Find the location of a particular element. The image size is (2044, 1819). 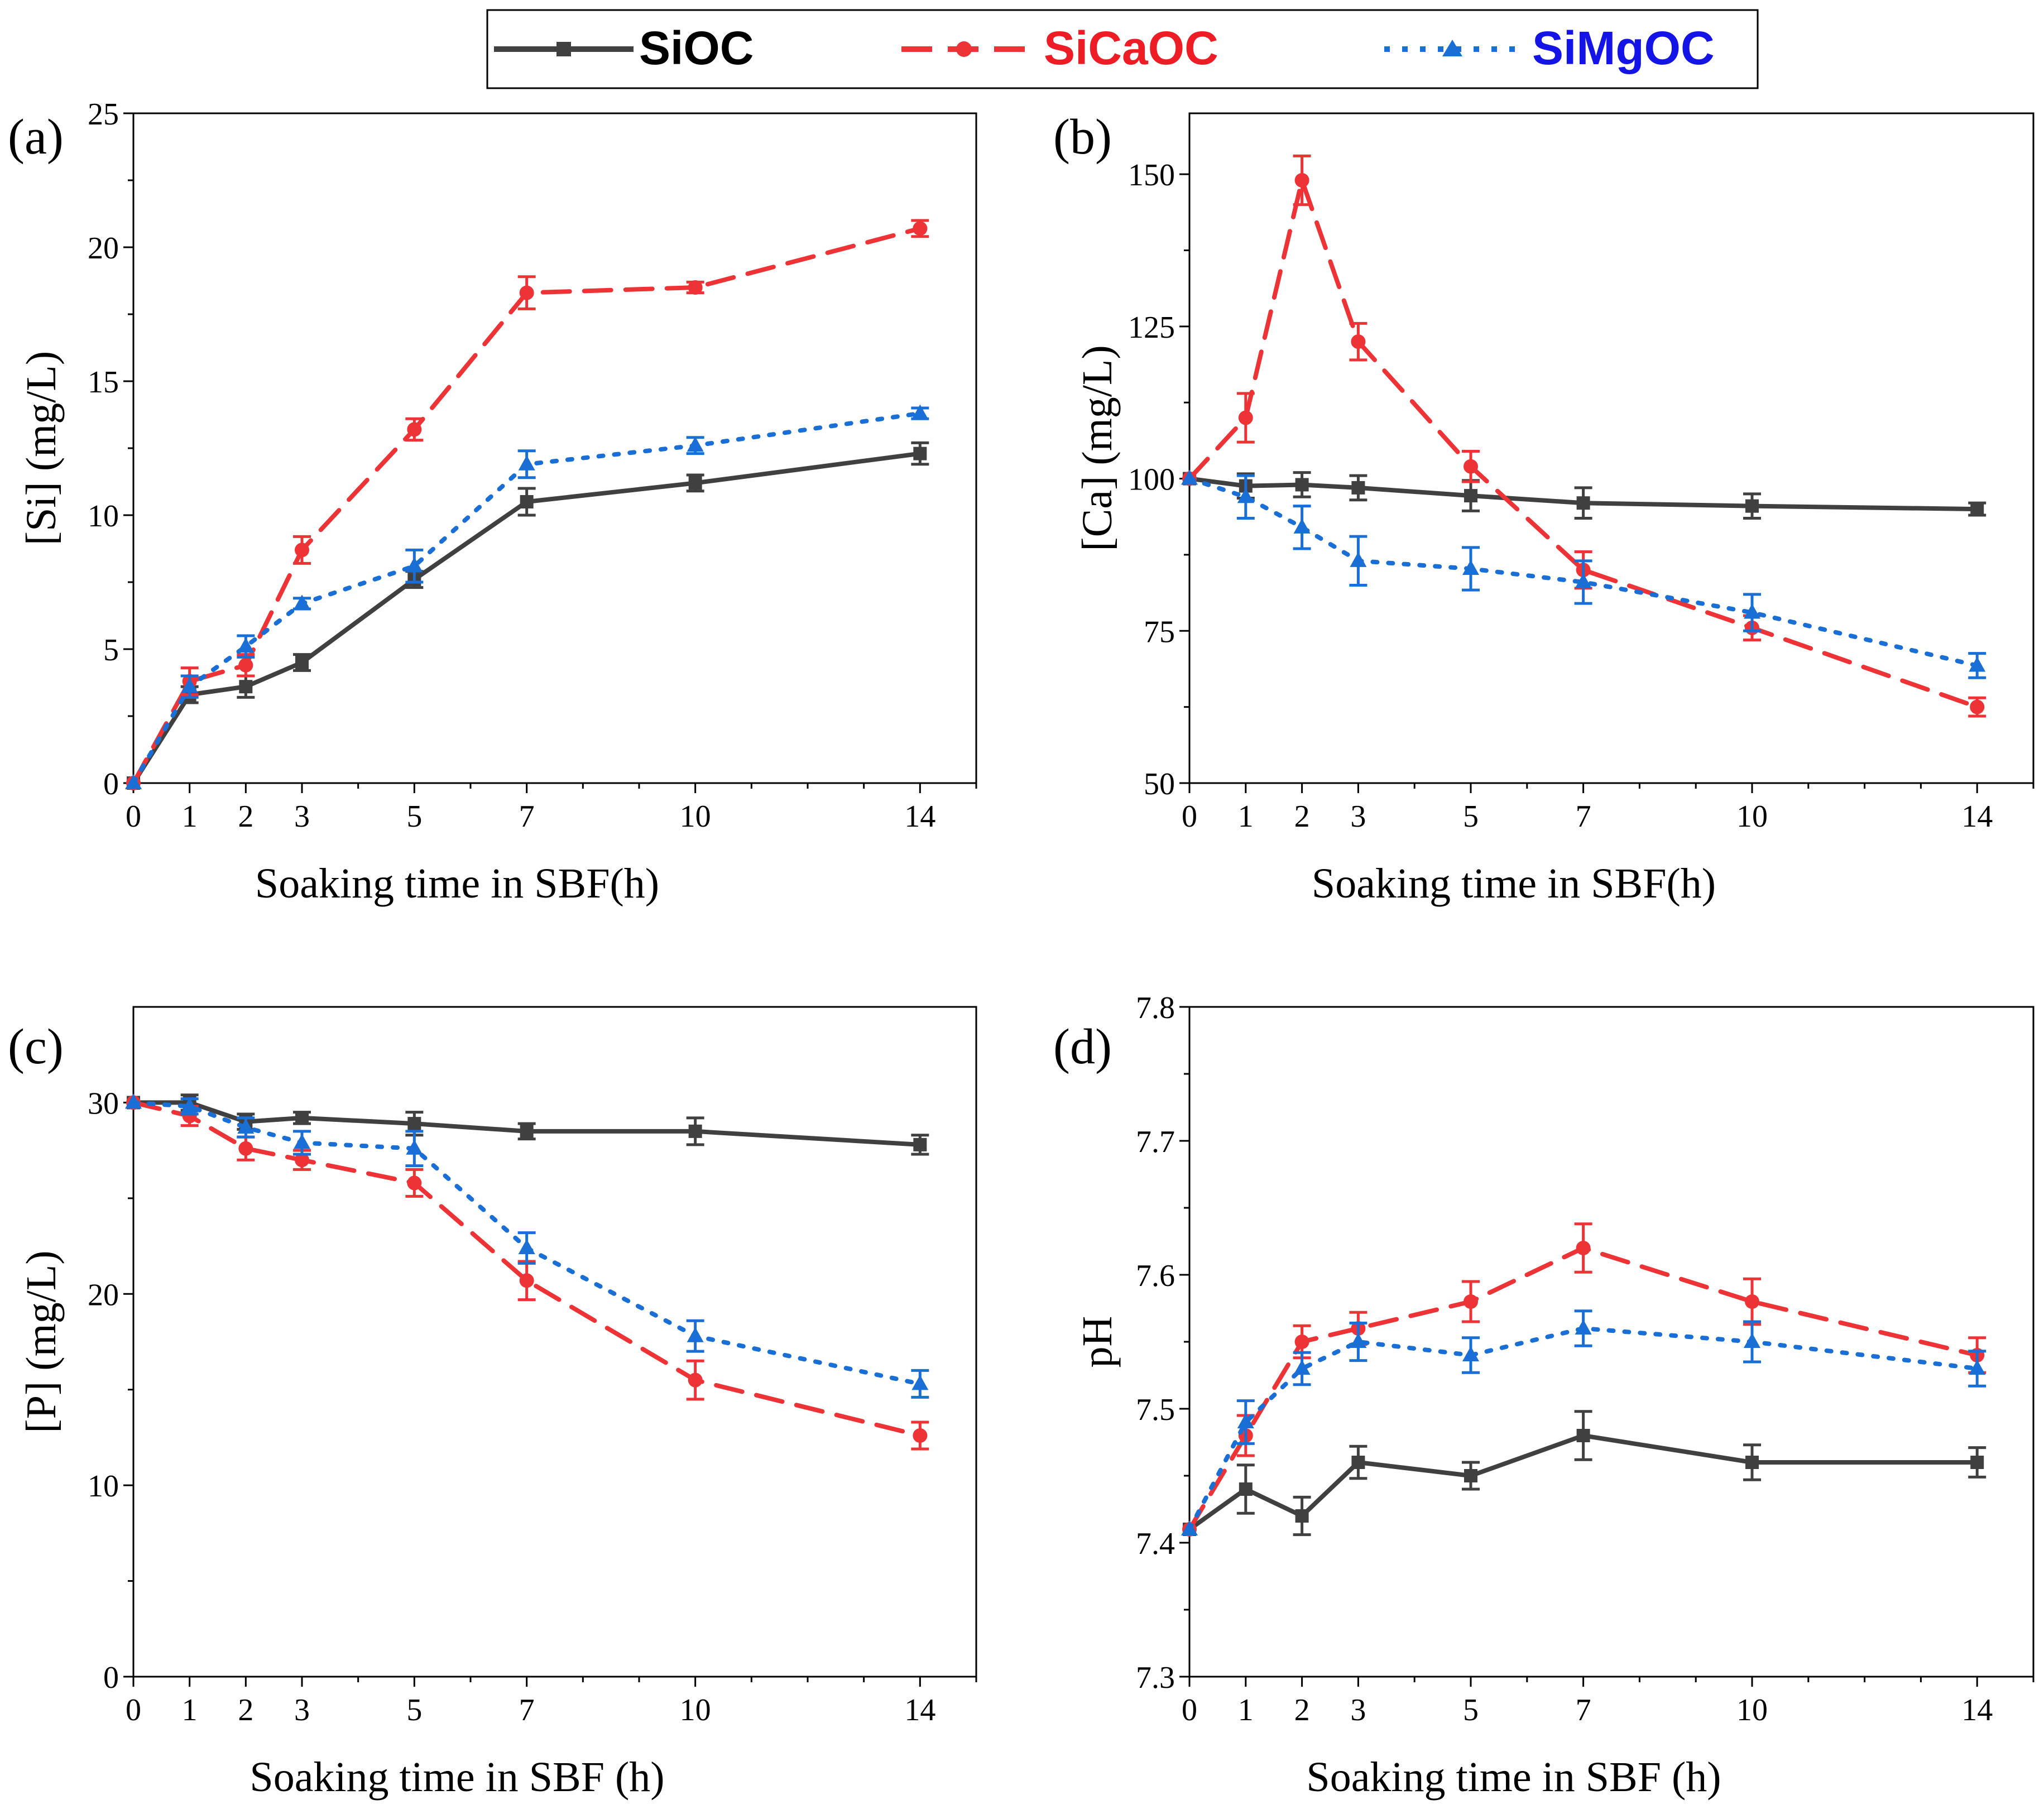

panel-c-line-sioc is located at coordinates (526, 1123).